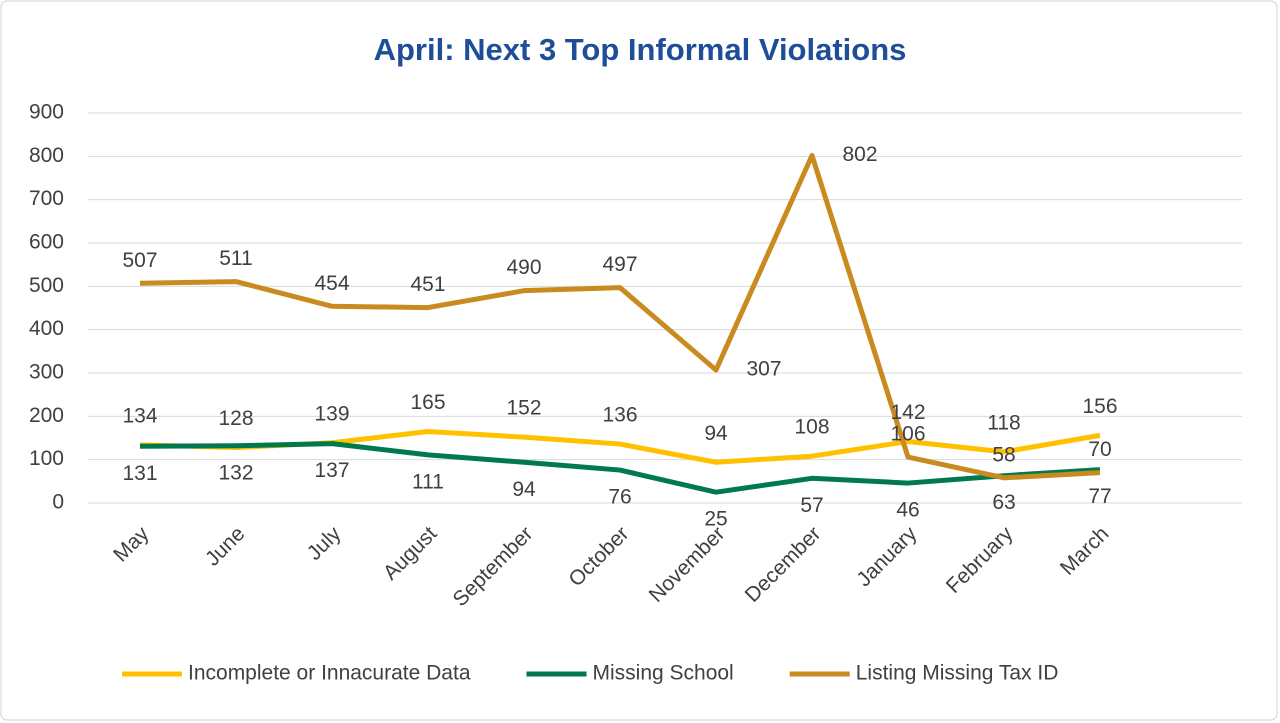 Image resolution: width=1280 pixels, height=723 pixels. What do you see at coordinates (1003, 454) in the screenshot?
I see `data-label: 58` at bounding box center [1003, 454].